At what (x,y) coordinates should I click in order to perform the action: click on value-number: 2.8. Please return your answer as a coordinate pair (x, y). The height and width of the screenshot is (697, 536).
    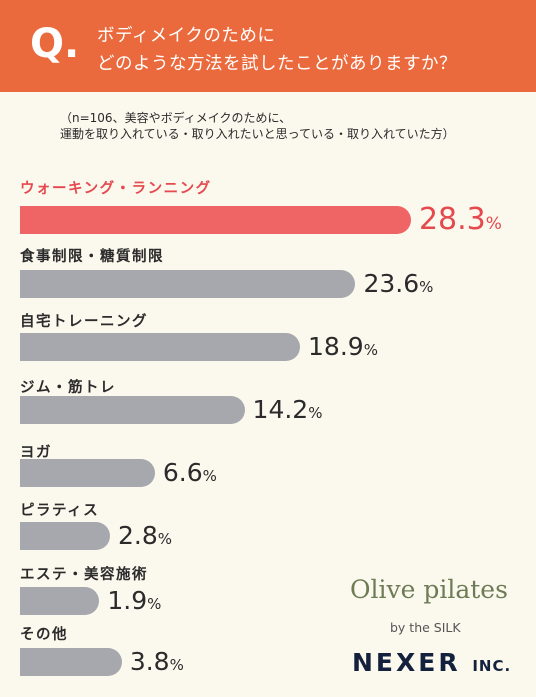
    Looking at the image, I should click on (138, 535).